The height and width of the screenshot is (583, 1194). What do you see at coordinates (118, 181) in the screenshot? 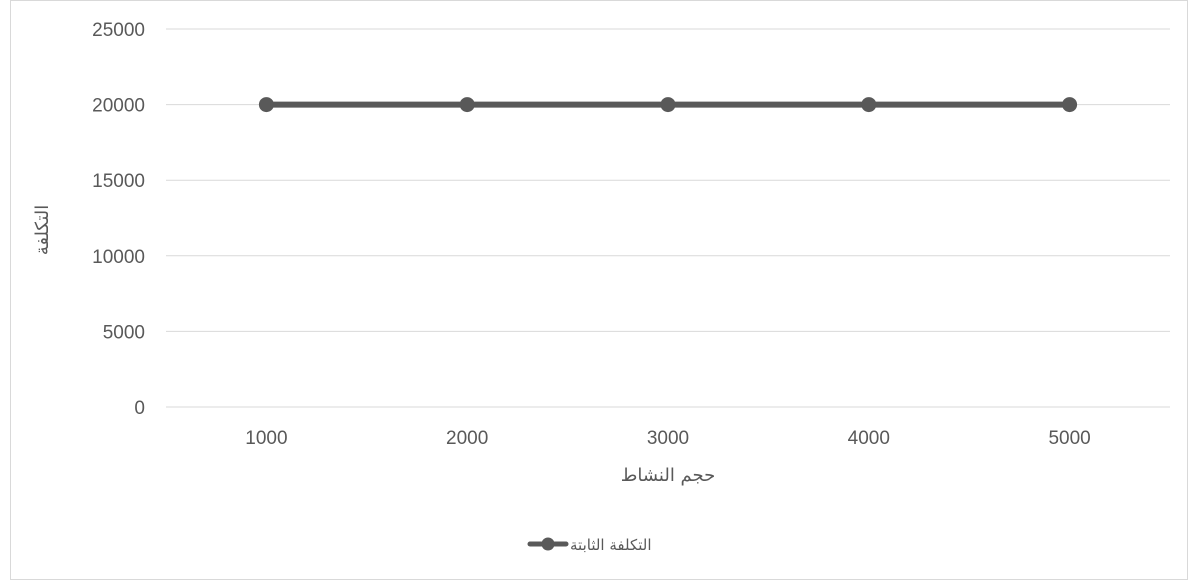
I see `y-tick-label: 15000` at bounding box center [118, 181].